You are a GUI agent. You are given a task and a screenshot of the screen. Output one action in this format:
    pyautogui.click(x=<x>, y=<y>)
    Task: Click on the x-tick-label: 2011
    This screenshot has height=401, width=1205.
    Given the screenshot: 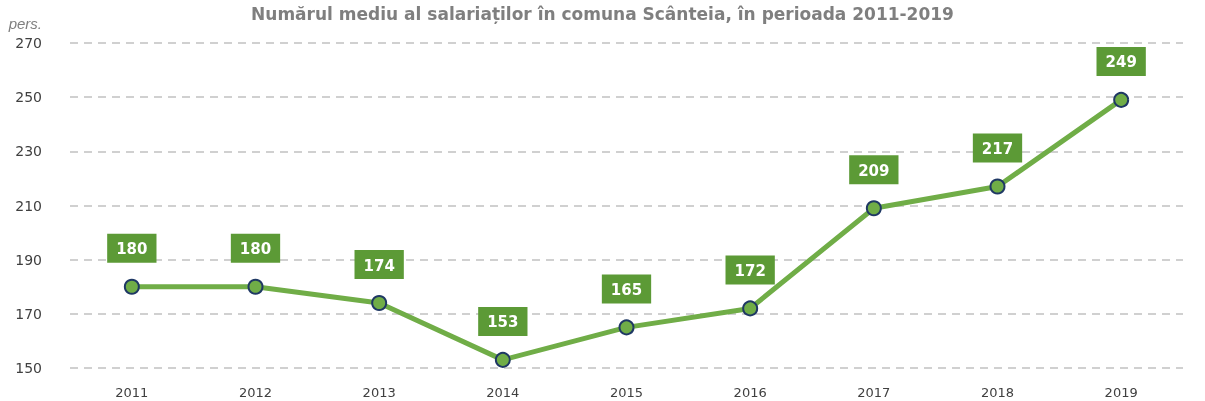 What is the action you would take?
    pyautogui.click(x=132, y=392)
    